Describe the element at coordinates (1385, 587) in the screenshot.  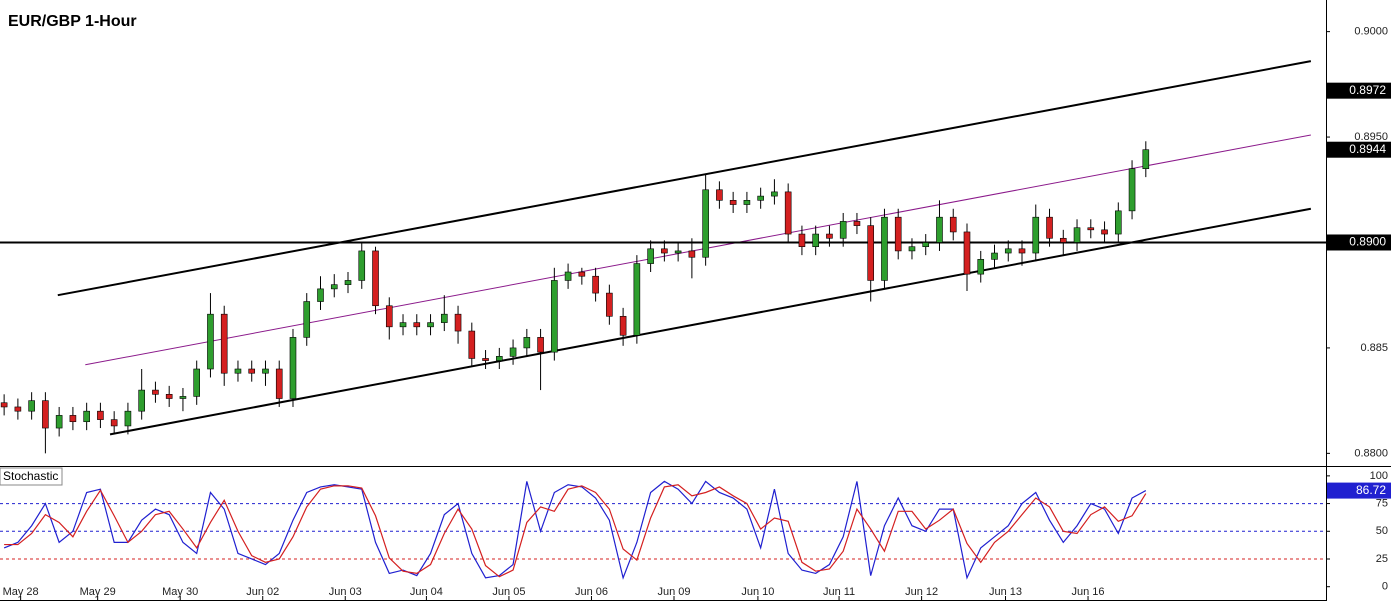
I see `y-tick-label: 0` at that location.